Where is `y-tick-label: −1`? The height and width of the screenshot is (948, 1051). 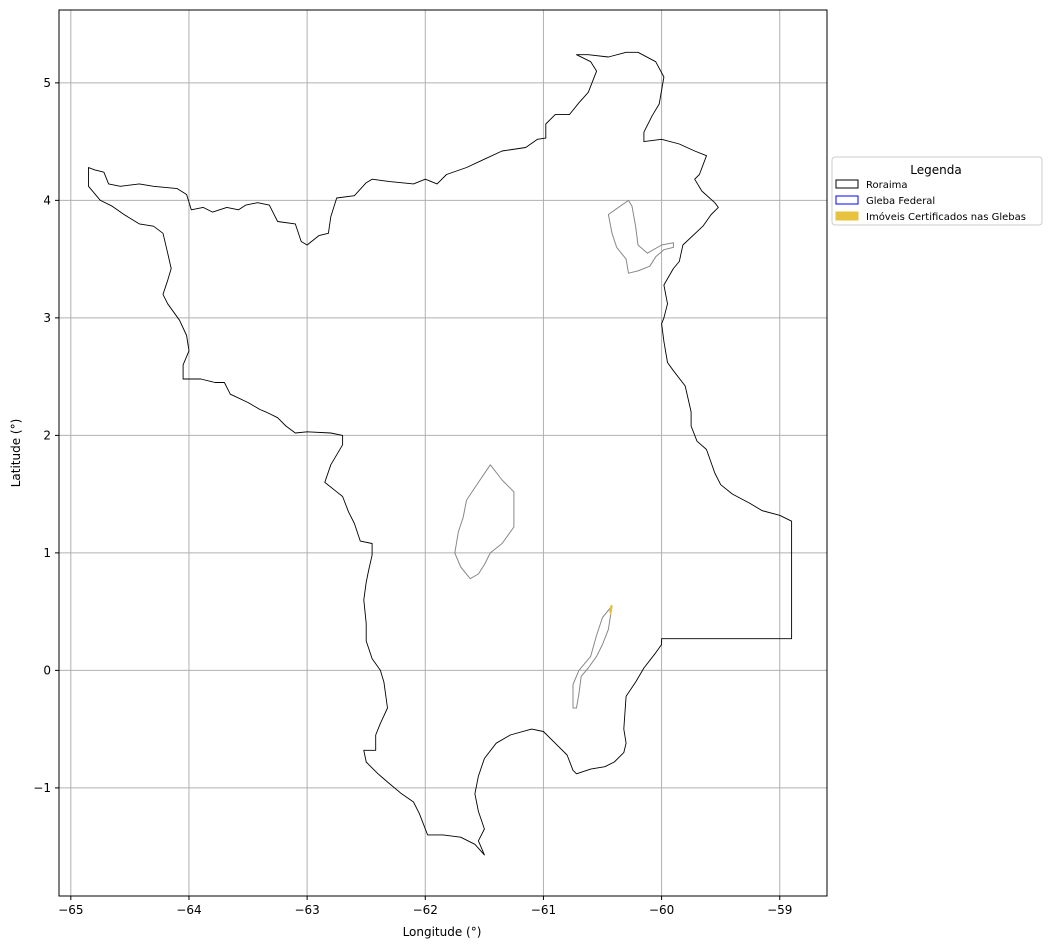 y-tick-label: −1 is located at coordinates (42, 788).